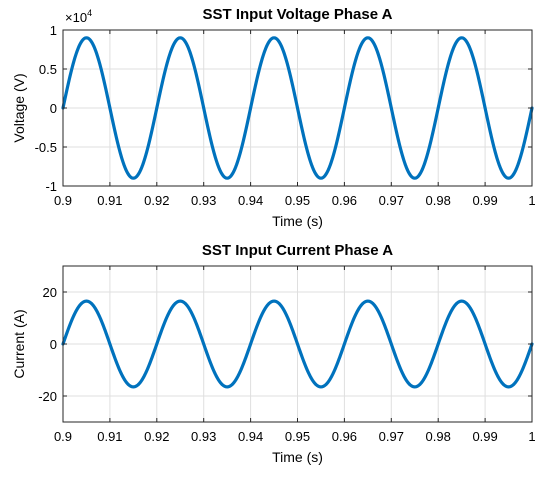 The image size is (550, 483). I want to click on chart1-y-exponent-power: 4, so click(89, 13).